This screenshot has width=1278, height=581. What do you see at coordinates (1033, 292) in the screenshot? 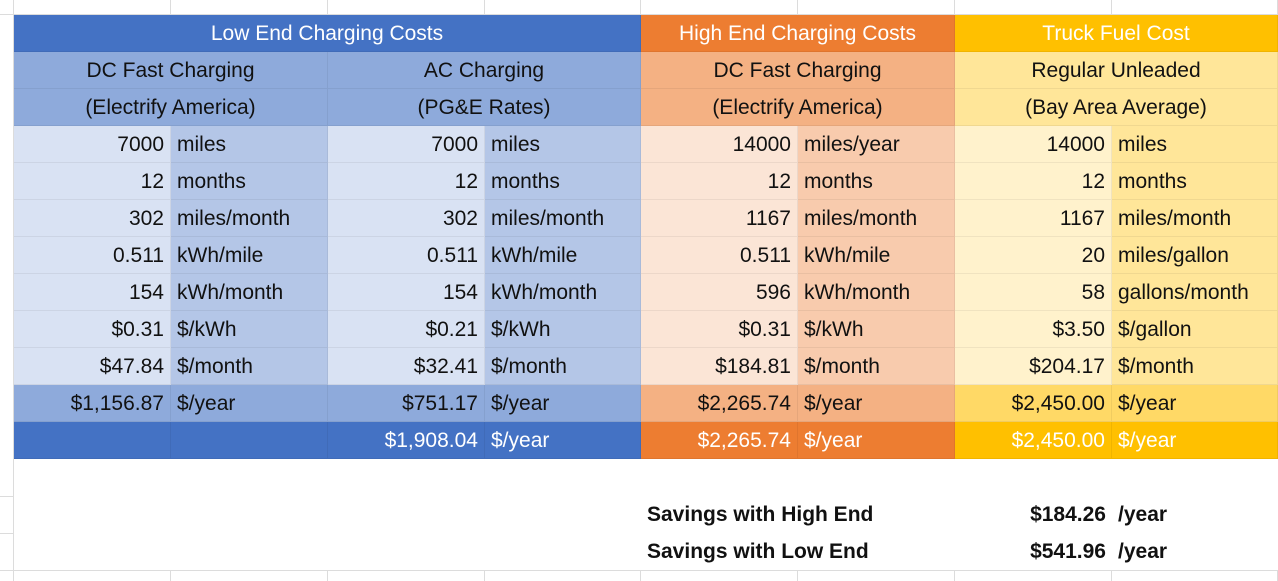
I see `cell-value: 58` at bounding box center [1033, 292].